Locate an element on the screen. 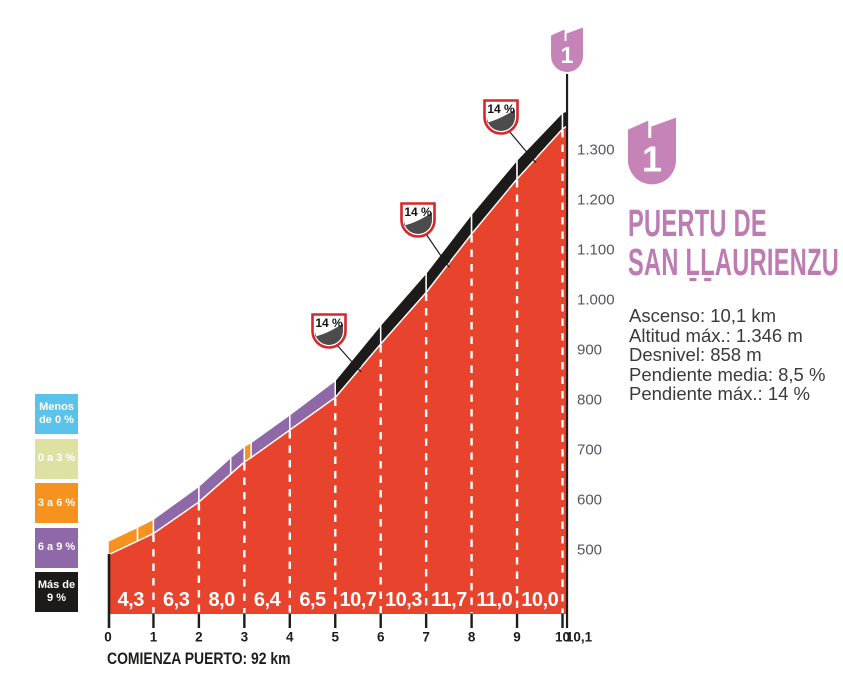 This screenshot has width=843, height=684. legend-item-3-a-6: 3 a 6 % is located at coordinates (56, 503).